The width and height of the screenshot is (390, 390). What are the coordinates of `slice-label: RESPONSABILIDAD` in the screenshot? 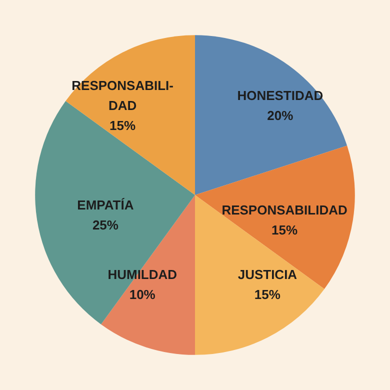 It's located at (285, 210).